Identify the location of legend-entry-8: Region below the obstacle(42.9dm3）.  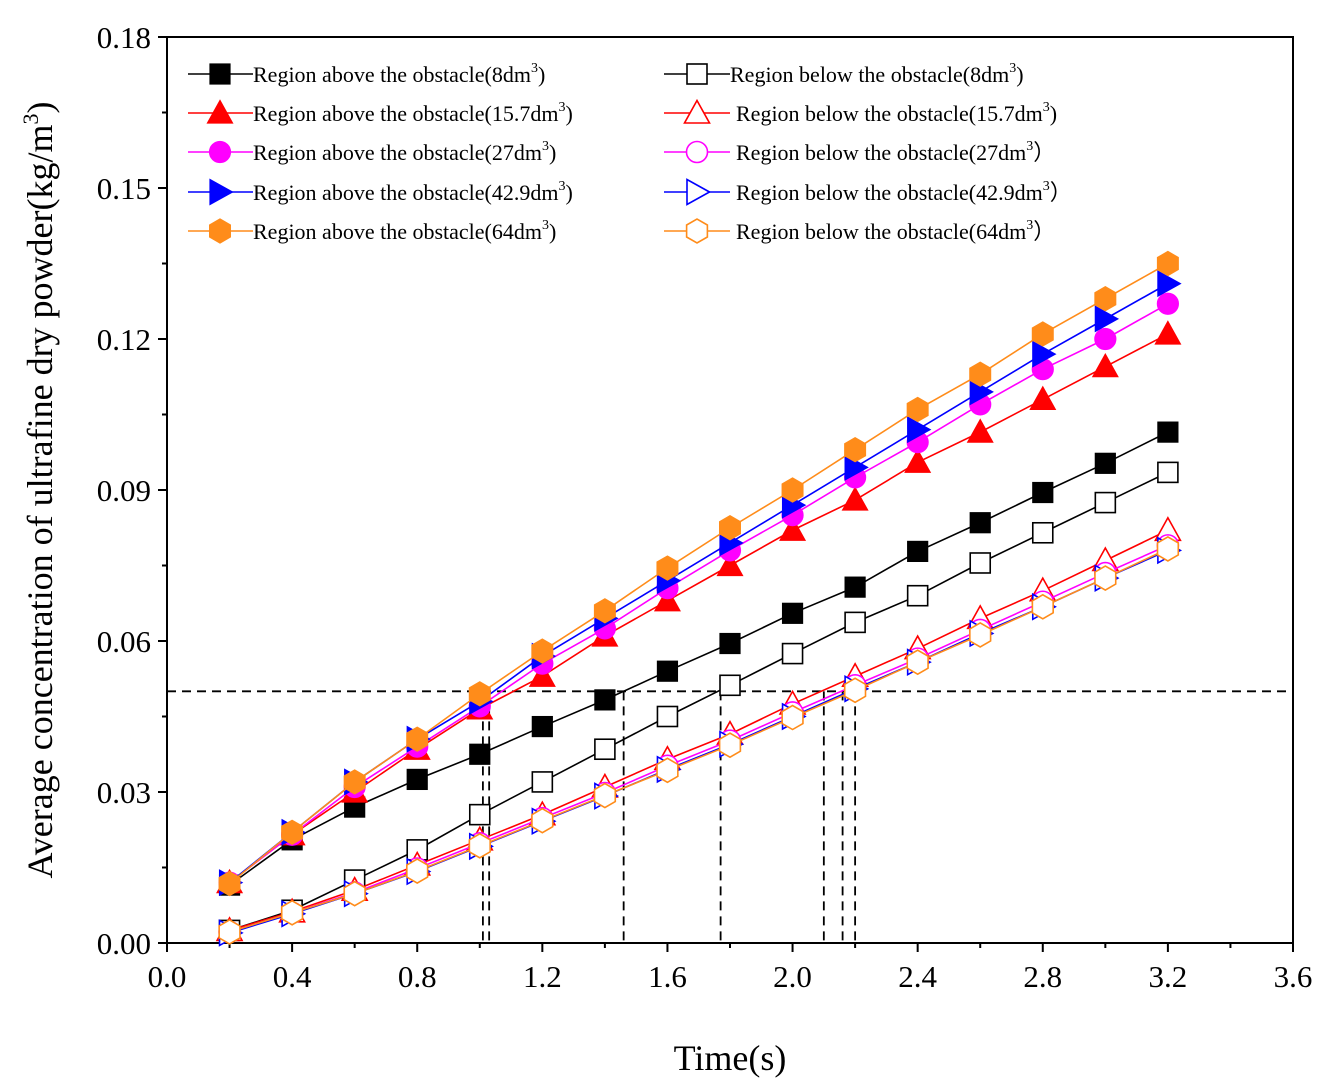
(868, 192).